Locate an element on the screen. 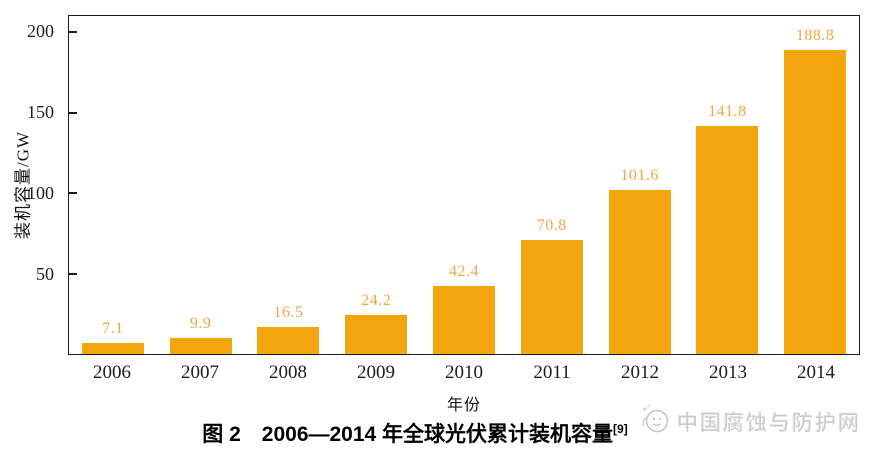 The height and width of the screenshot is (461, 872). bar-value-label: 42.4 is located at coordinates (464, 271).